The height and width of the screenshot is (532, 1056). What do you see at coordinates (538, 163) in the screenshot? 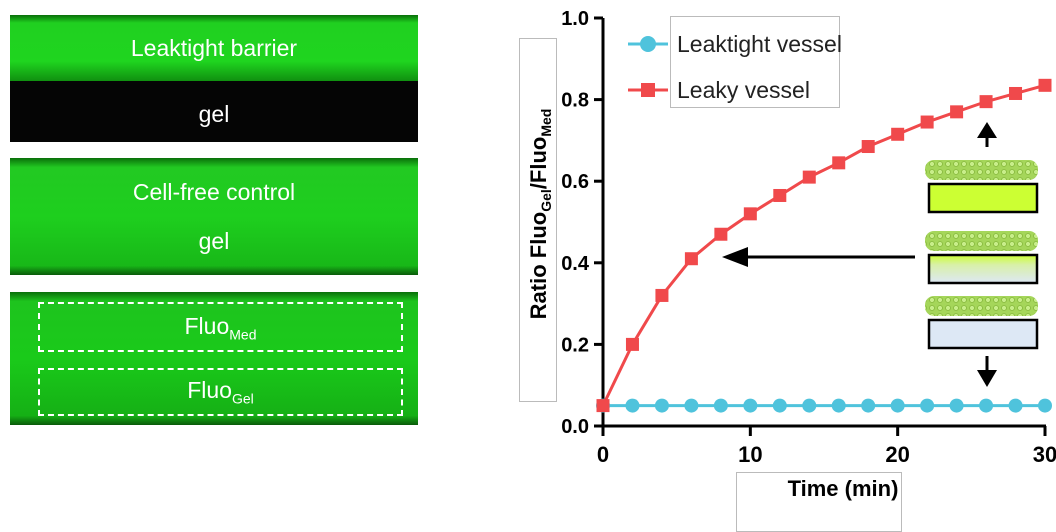
I see `y-label-sep: /Fluo` at bounding box center [538, 163].